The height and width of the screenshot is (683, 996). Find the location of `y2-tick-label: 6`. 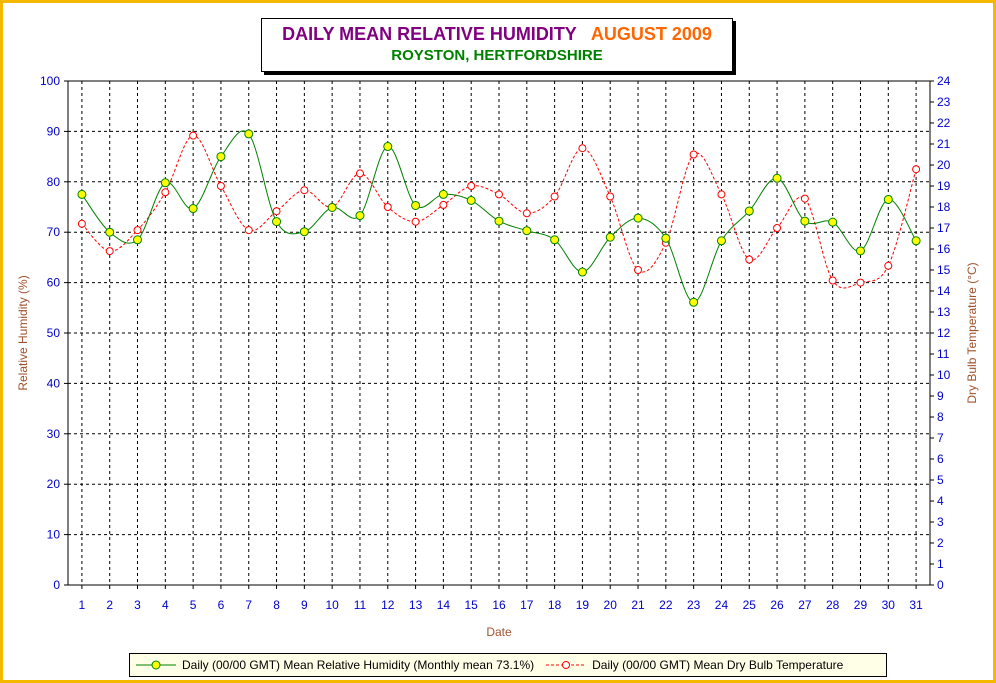

y2-tick-label: 6 is located at coordinates (940, 459).